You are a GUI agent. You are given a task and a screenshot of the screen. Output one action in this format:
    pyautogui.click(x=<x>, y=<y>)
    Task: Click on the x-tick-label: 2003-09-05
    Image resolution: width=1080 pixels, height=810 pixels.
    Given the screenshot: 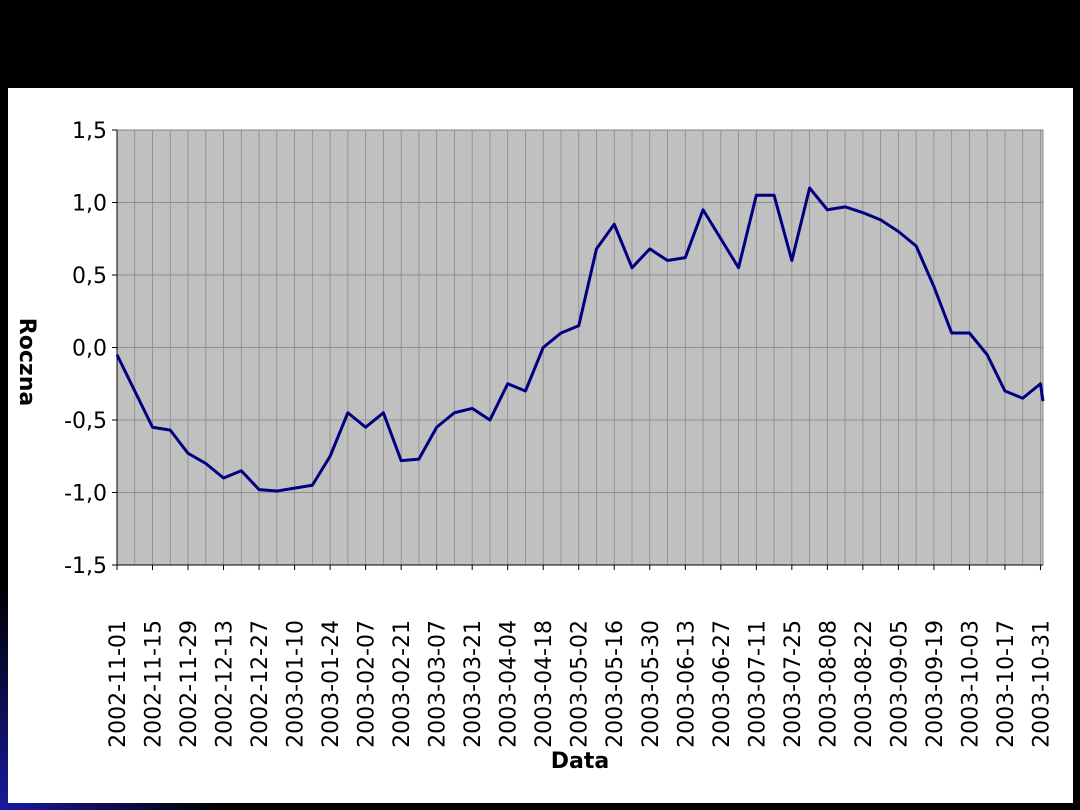 What is the action you would take?
    pyautogui.click(x=899, y=684)
    